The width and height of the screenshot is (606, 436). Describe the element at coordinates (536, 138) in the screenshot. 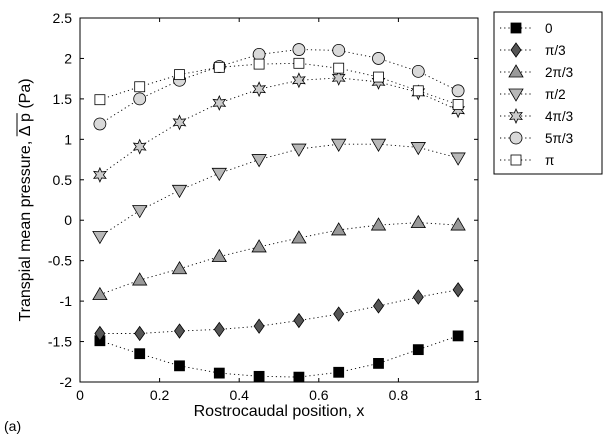

I see `legend-item: 5π/3` at that location.